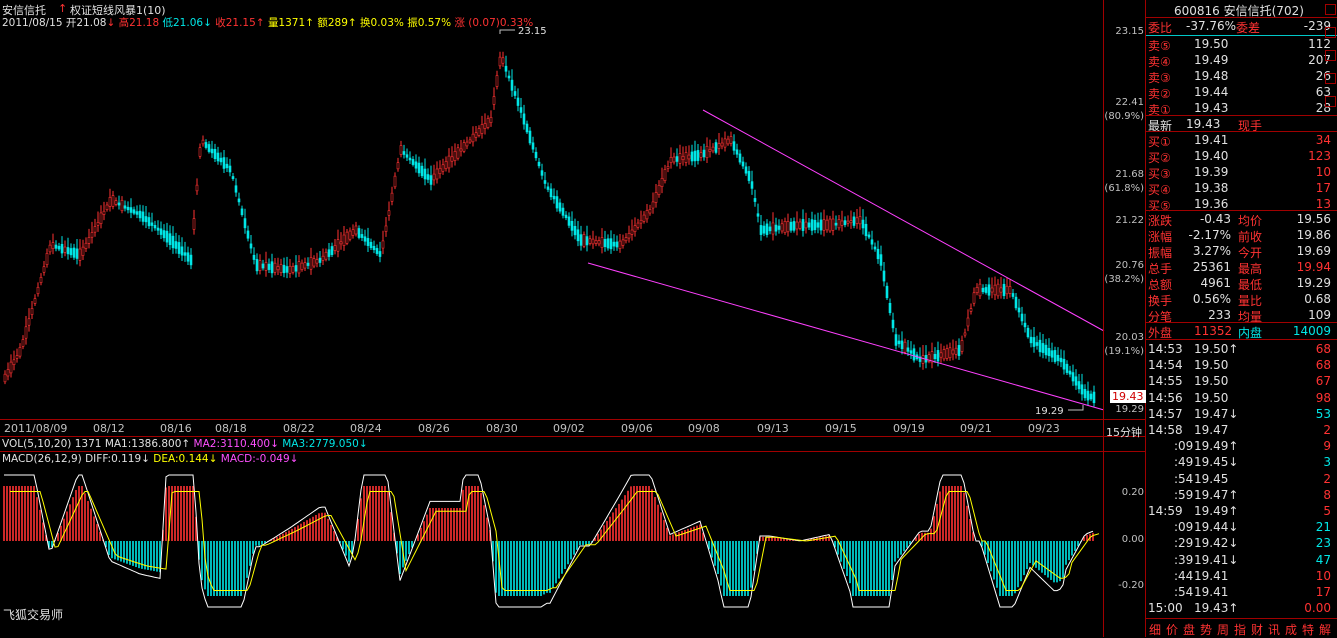 The width and height of the screenshot is (1337, 638). Describe the element at coordinates (1241, 593) in the screenshot. I see `tick-row: :54 19.41 17` at that location.